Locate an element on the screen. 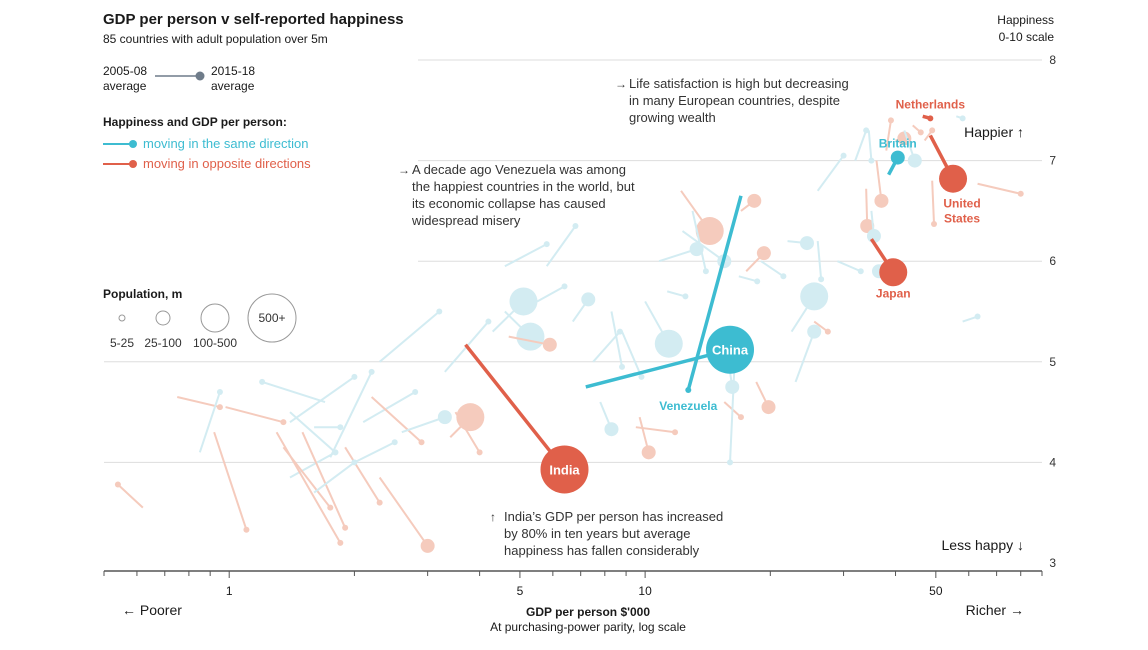 Image resolution: width=1148 pixels, height=650 pixels. country-12-trail is located at coordinates (362, 475).